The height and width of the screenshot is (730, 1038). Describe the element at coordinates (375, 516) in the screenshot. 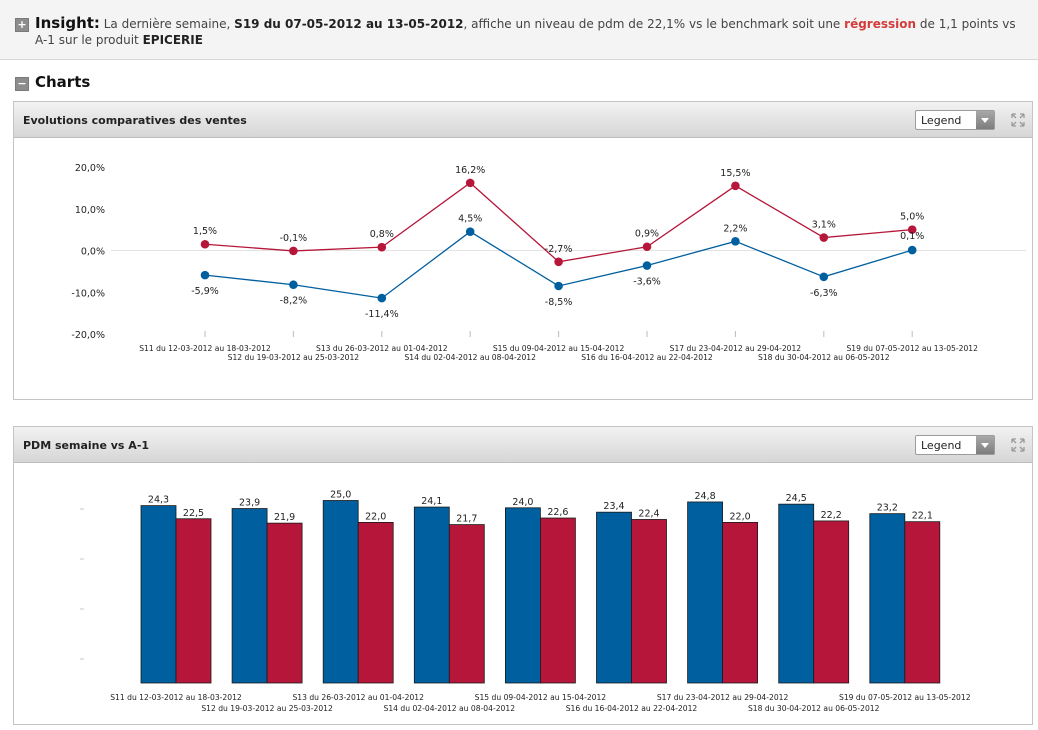

I see `bar-value-label: 22,0` at that location.